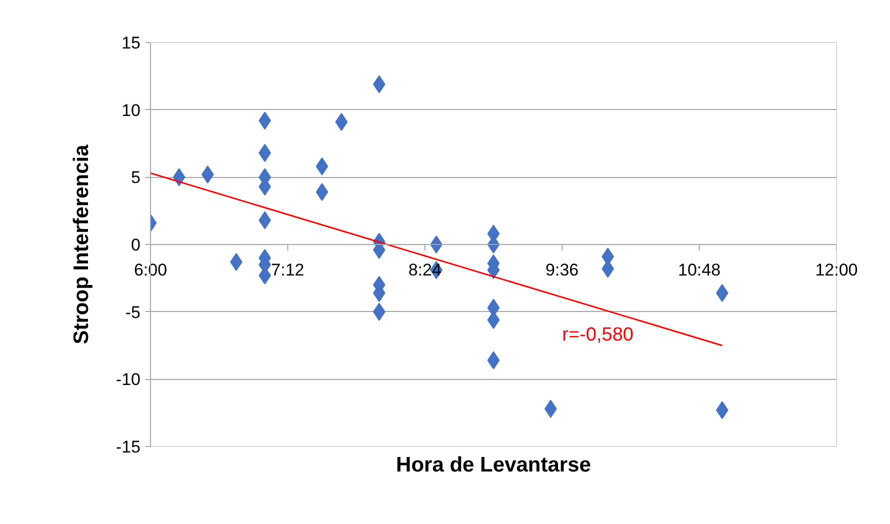 The height and width of the screenshot is (524, 890). I want to click on y-tick-label: -15, so click(128, 447).